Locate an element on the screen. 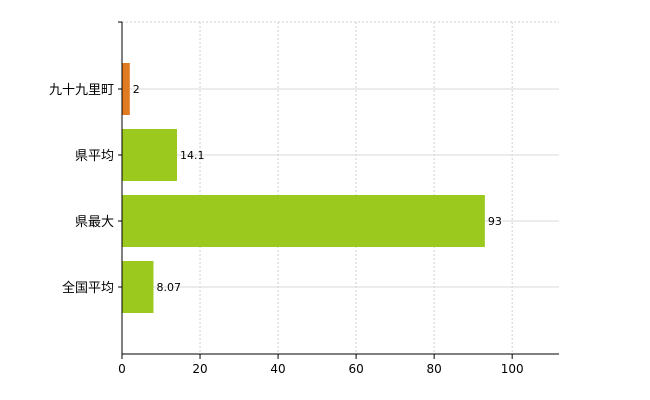  x-tick-label: 40 is located at coordinates (277, 369).